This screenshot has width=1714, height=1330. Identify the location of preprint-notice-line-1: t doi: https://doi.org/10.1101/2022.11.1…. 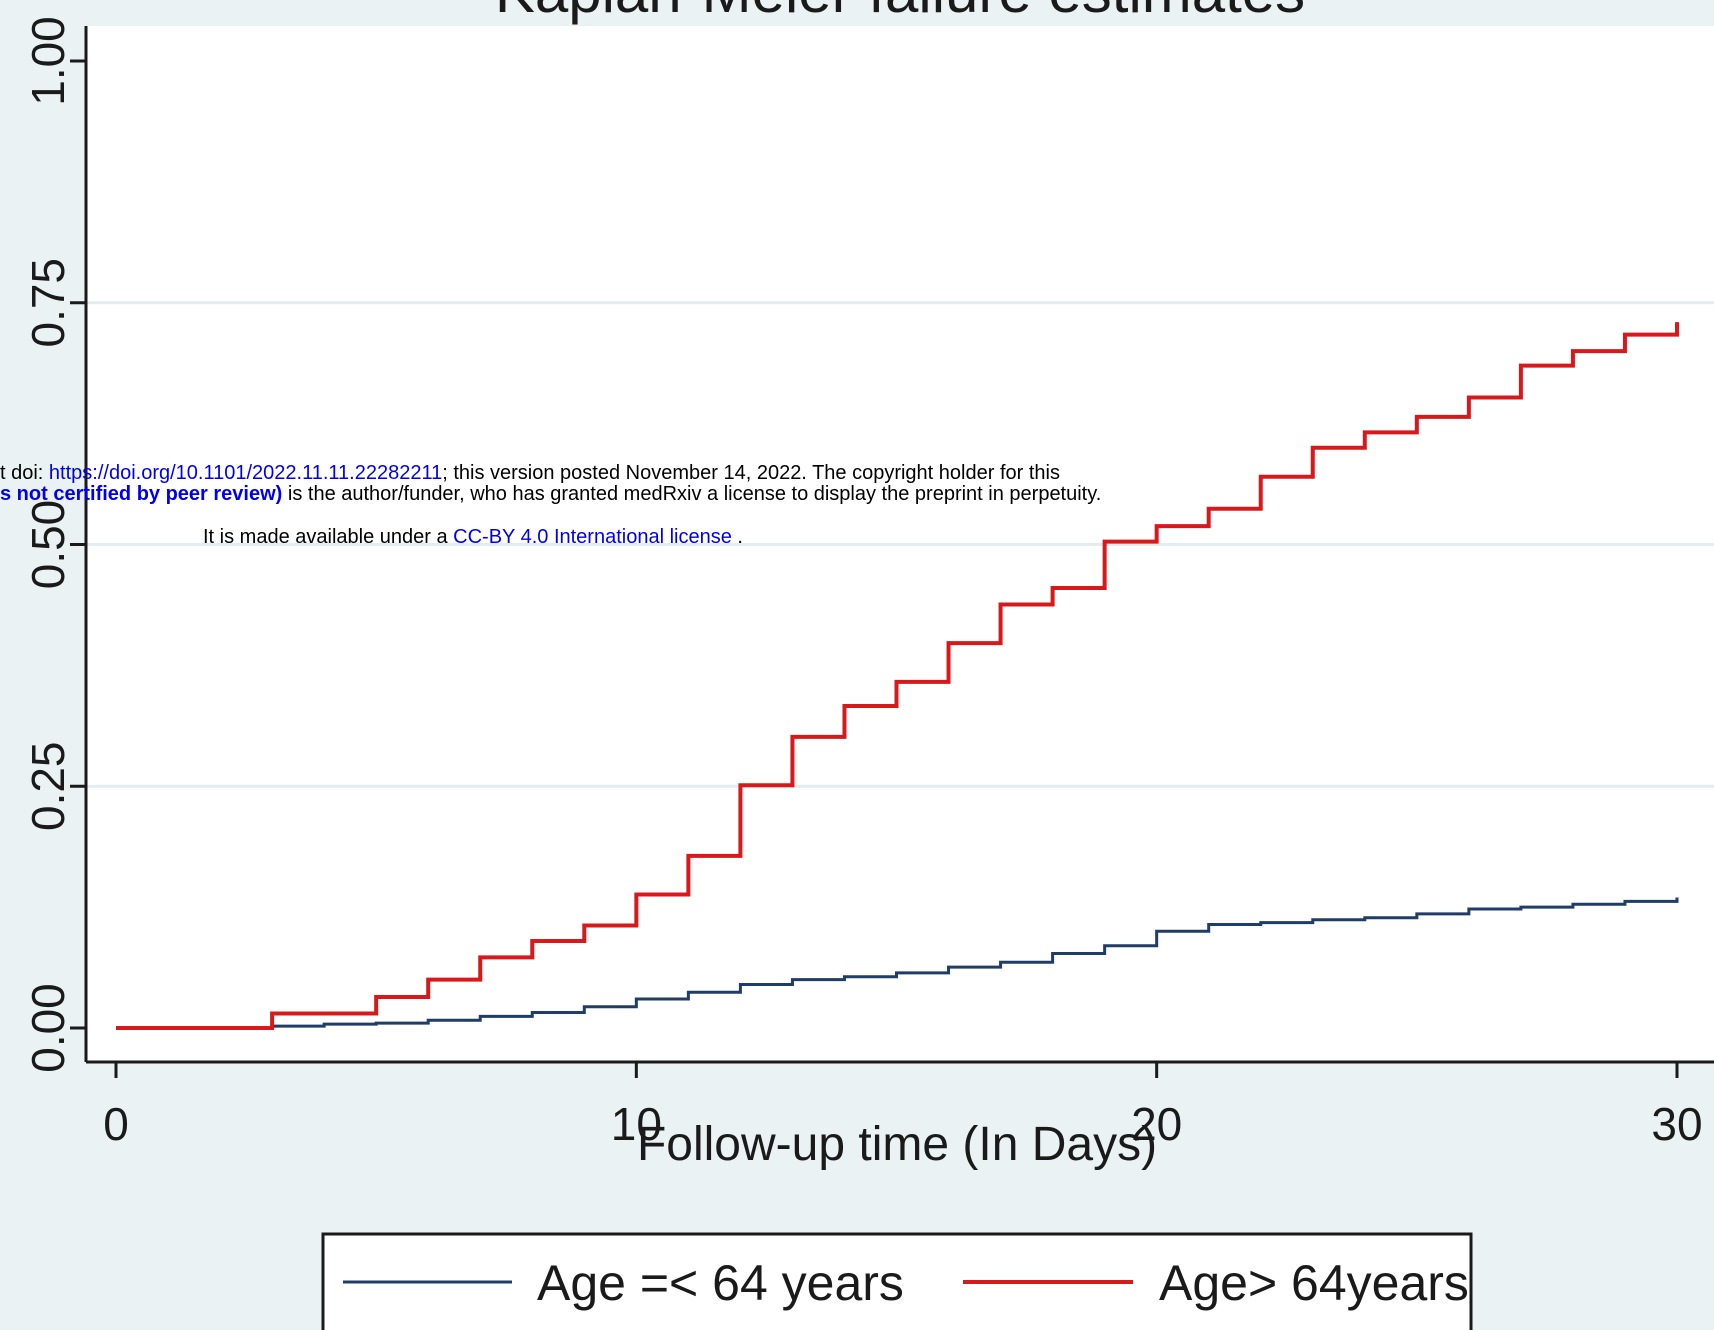
(530, 473).